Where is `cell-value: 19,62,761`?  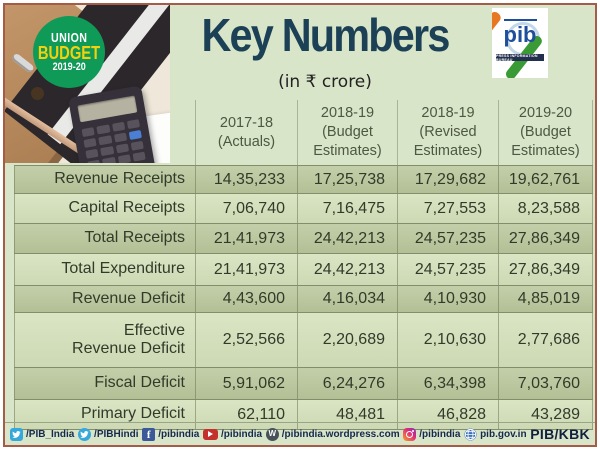 cell-value: 19,62,761 is located at coordinates (545, 179).